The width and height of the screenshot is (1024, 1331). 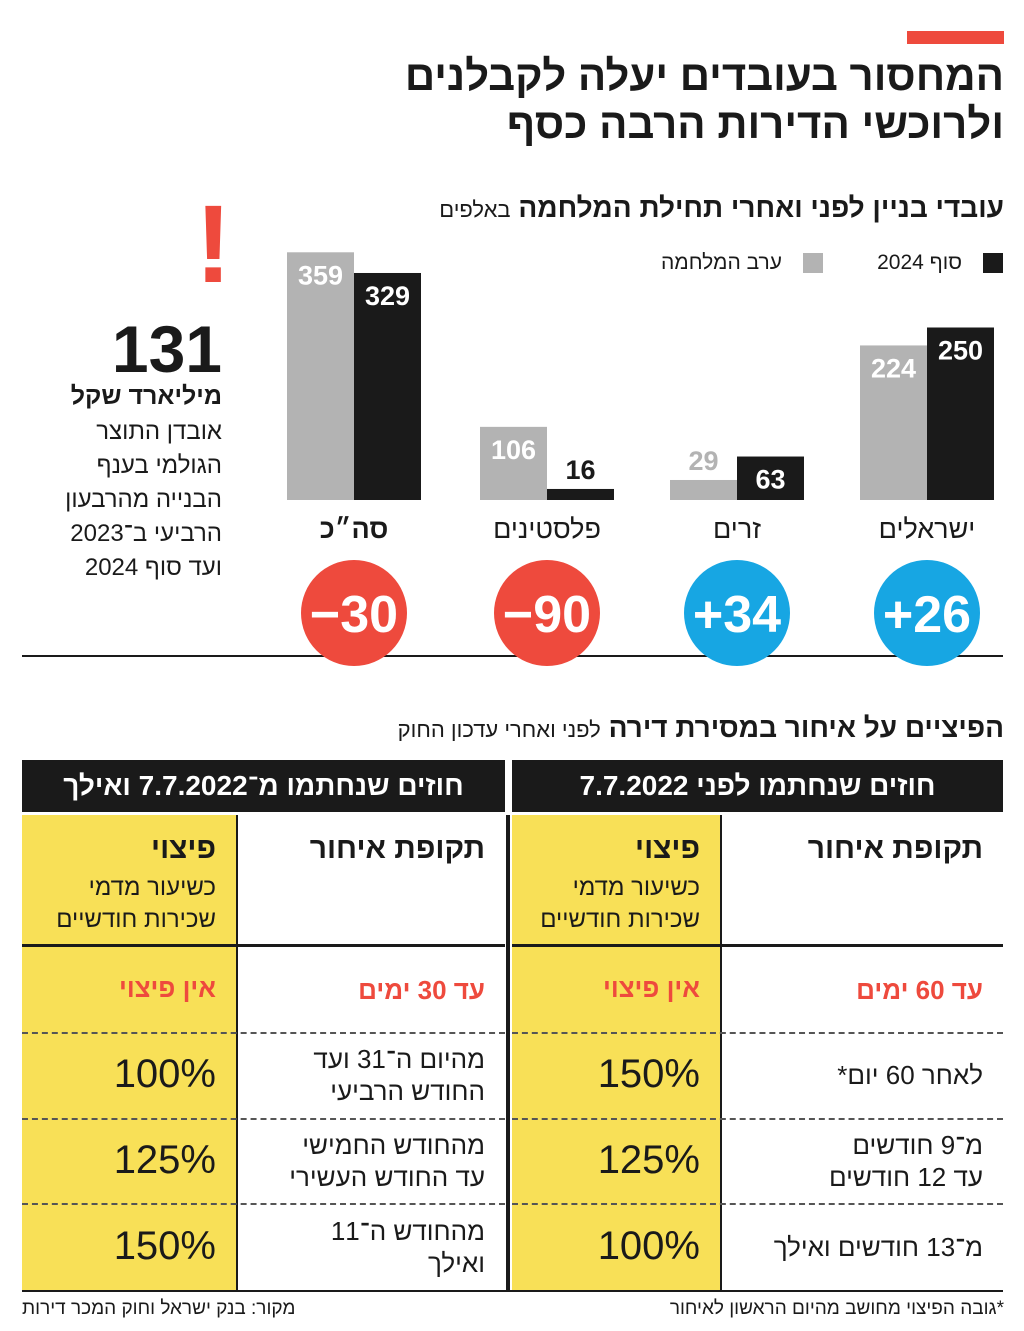 I want to click on legend-label: סוף 2024, so click(x=919, y=262).